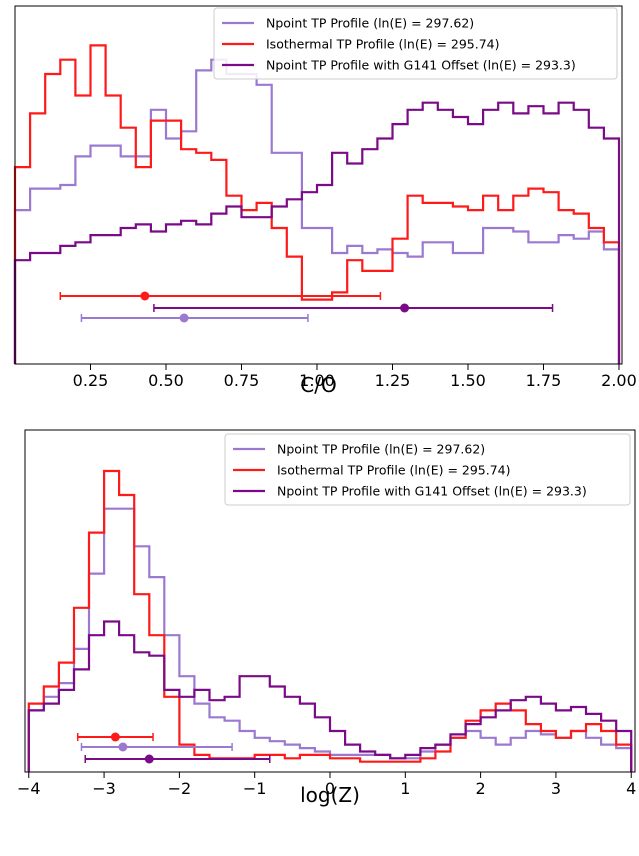 This screenshot has width=639, height=856. What do you see at coordinates (317, 380) in the screenshot?
I see `x-tick-label: 1.00` at bounding box center [317, 380].